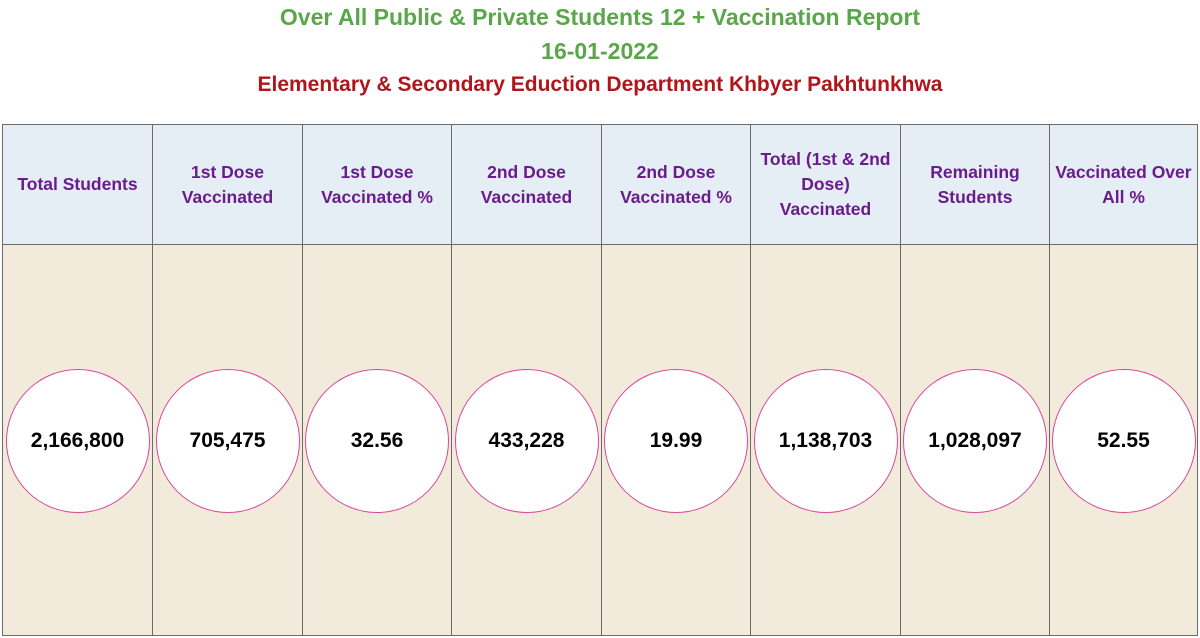 This screenshot has height=638, width=1200. I want to click on column-vaccinated-overall-percent: Vaccinated Over All % 52.55, so click(1123, 380).